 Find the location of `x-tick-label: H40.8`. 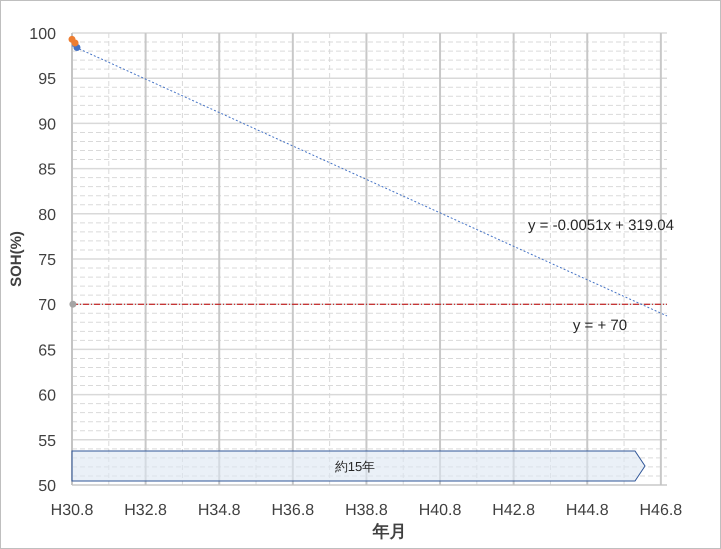

x-tick-label: H40.8 is located at coordinates (440, 510).